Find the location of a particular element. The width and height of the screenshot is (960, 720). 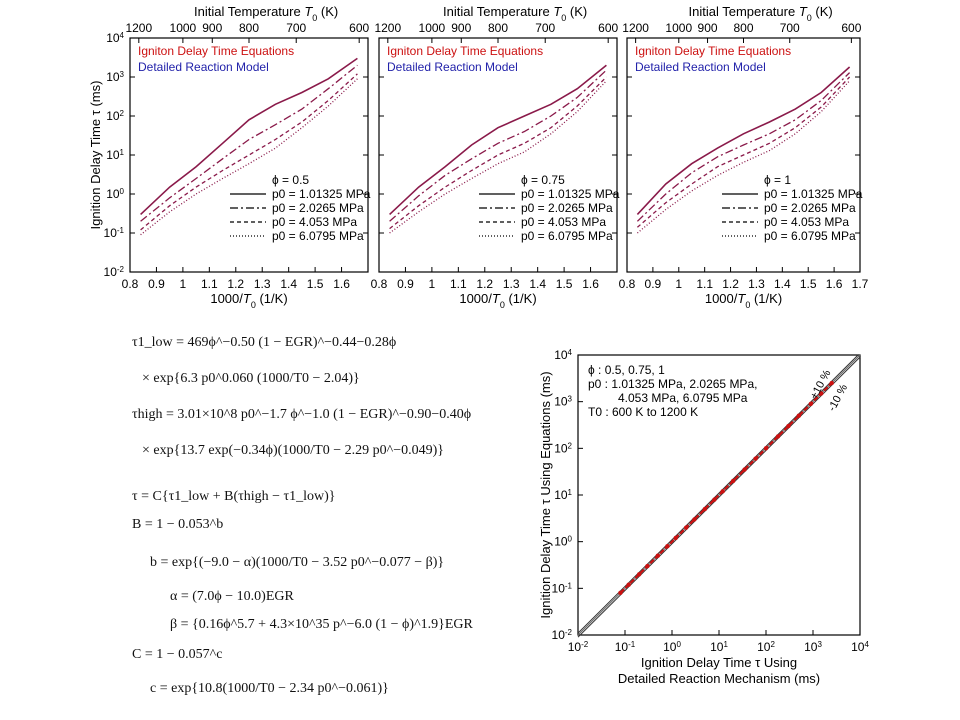

x-tick-label: 1 is located at coordinates (678, 284).